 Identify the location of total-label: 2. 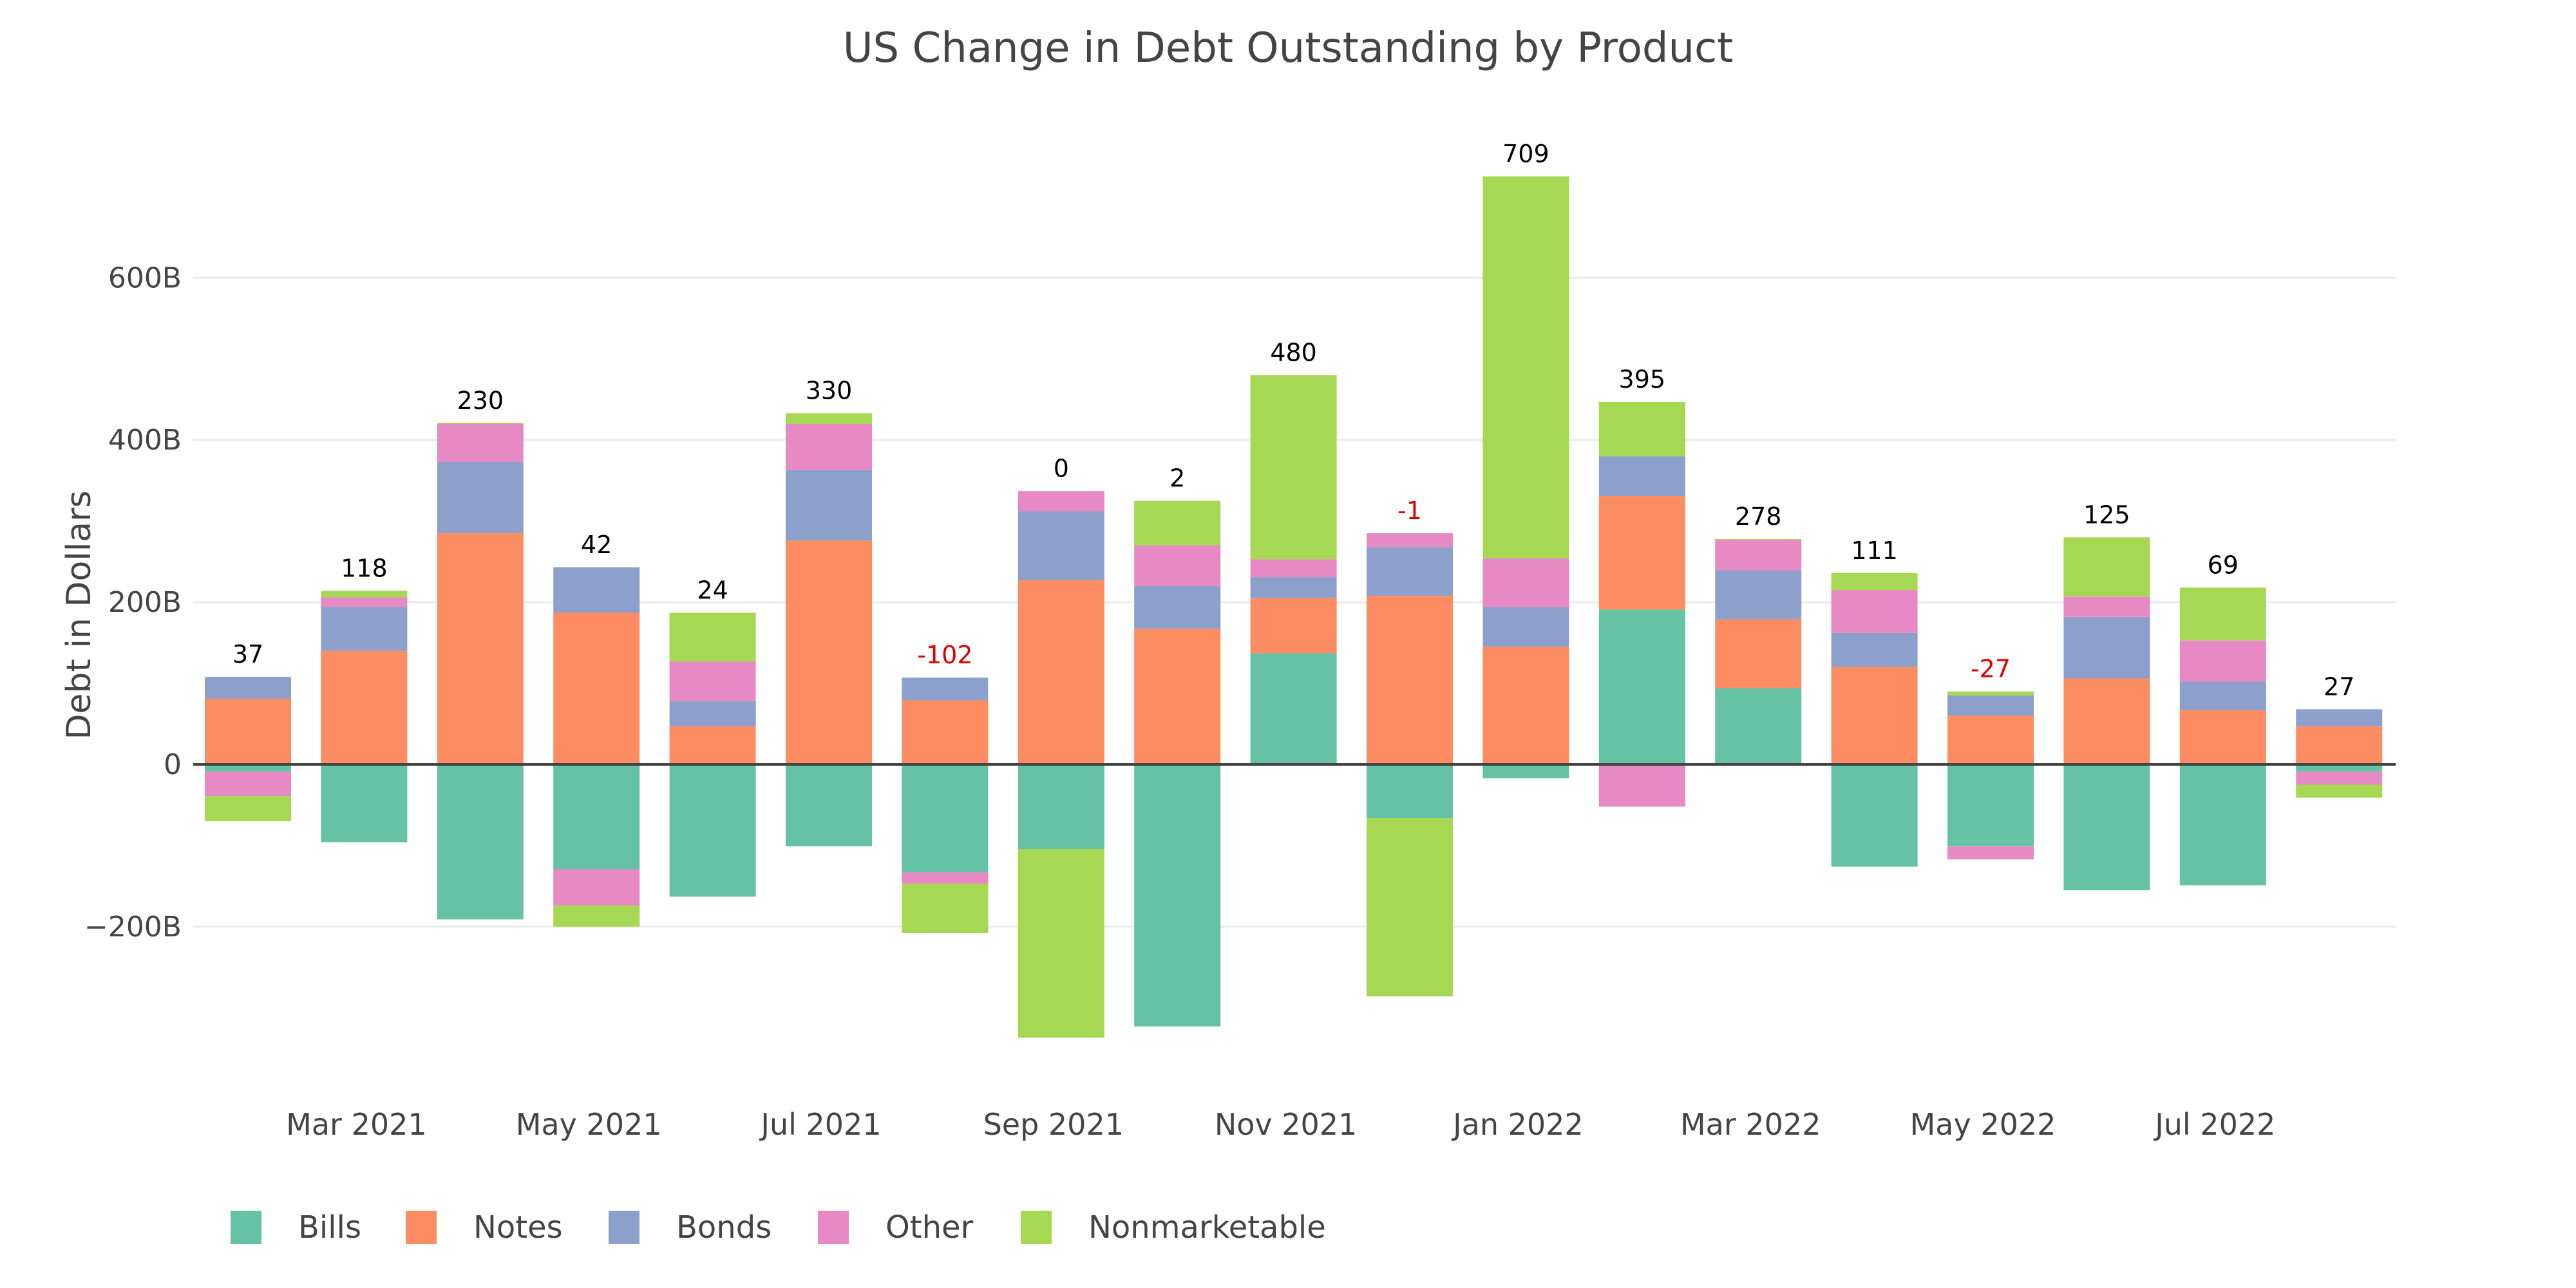
(1177, 479).